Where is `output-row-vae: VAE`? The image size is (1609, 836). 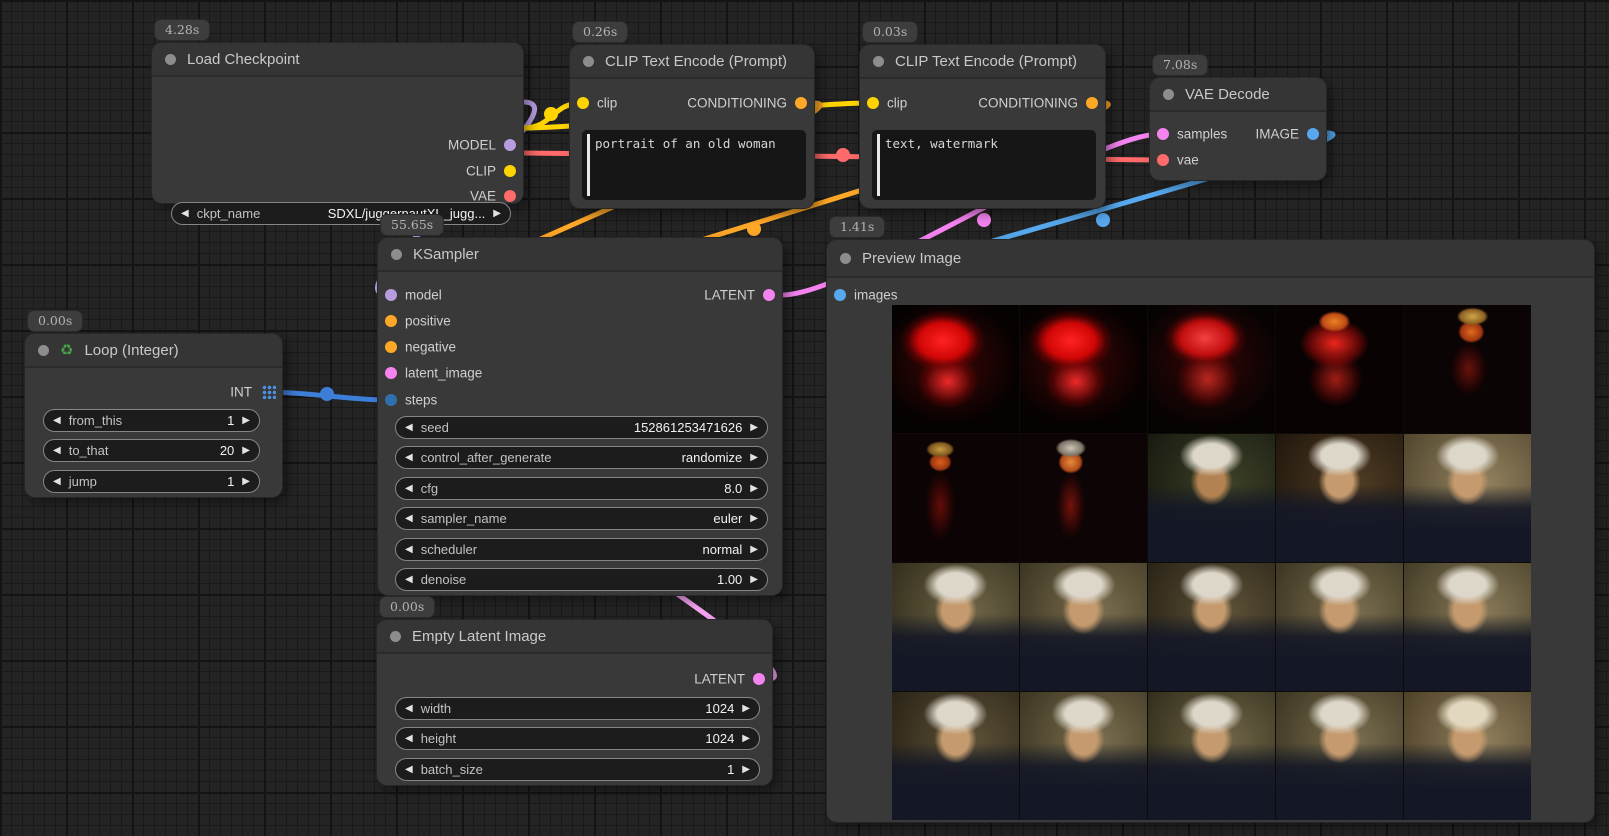 output-row-vae: VAE is located at coordinates (337, 196).